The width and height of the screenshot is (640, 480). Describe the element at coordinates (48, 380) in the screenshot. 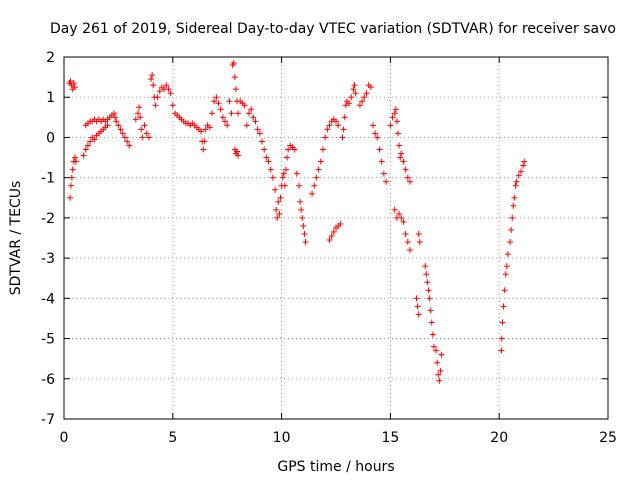

I see `y-tick-label: -6` at that location.